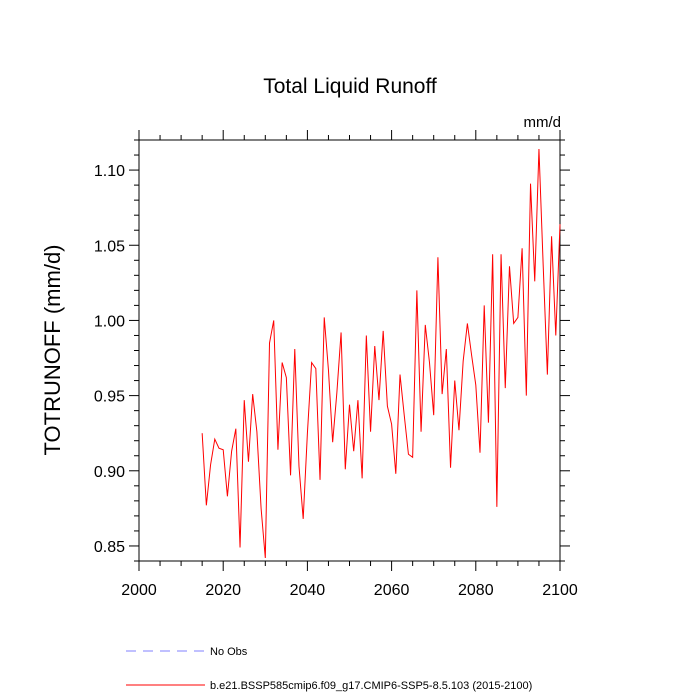 This screenshot has width=700, height=700. What do you see at coordinates (476, 590) in the screenshot?
I see `x-tick-label: 2080` at bounding box center [476, 590].